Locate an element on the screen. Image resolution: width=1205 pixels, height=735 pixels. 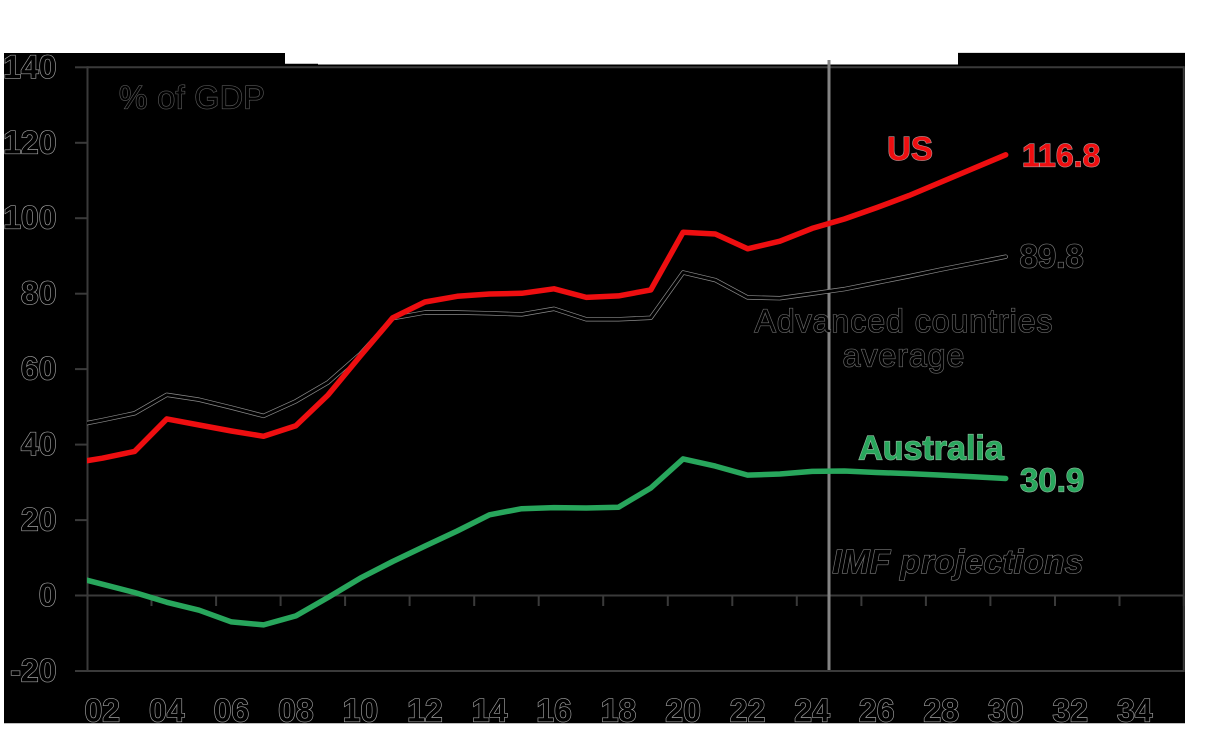
svg-text: 10 is located at coordinates (361, 711).